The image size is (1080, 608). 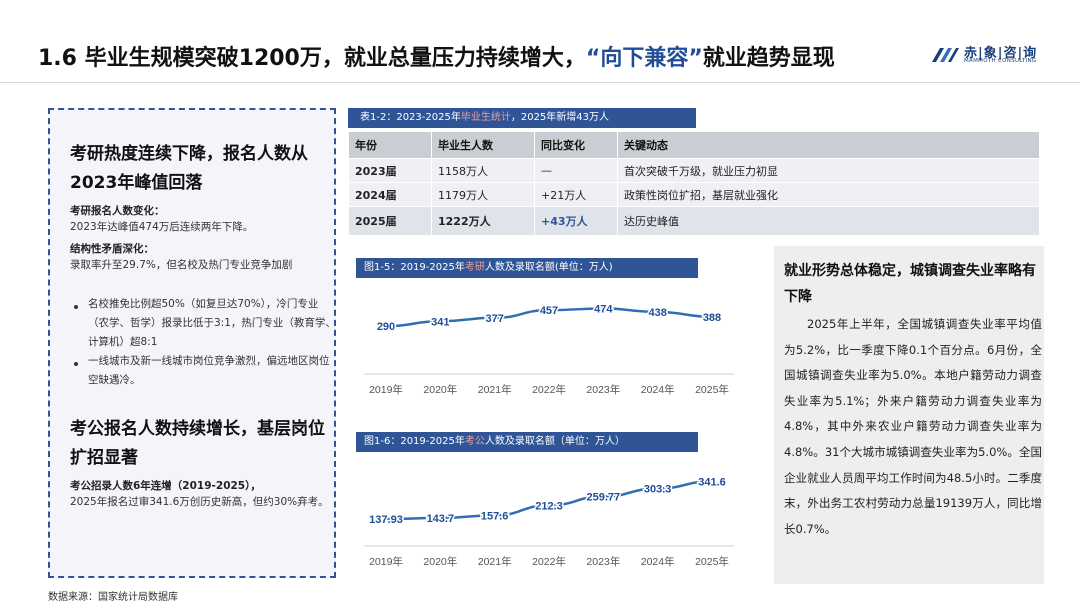 I want to click on data-label: 212.3, so click(x=549, y=506).